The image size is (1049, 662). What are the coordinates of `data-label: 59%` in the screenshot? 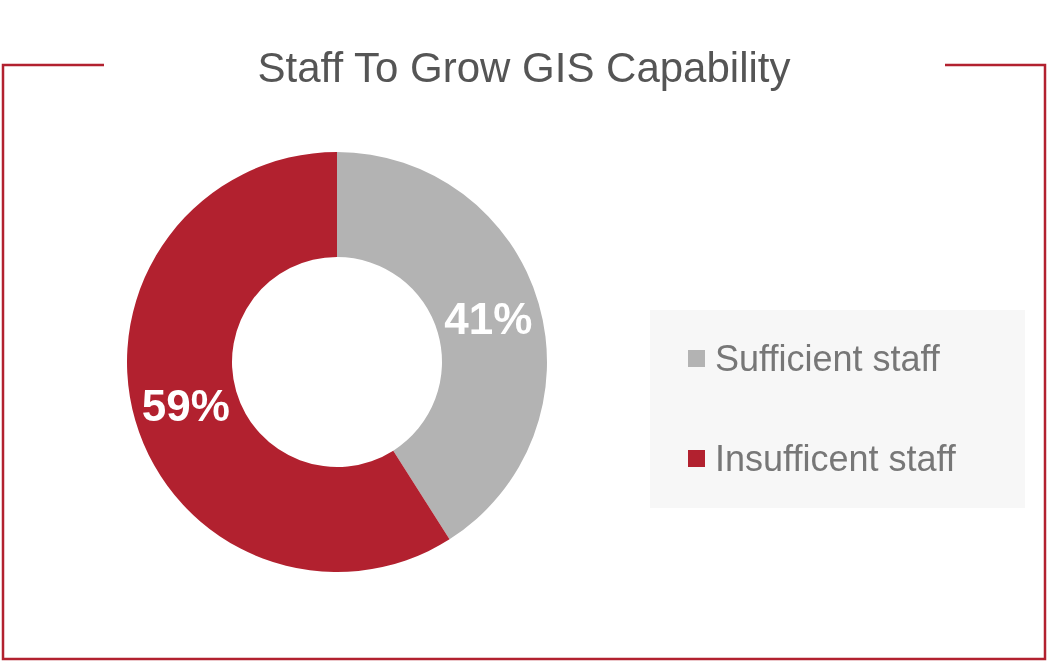 It's located at (185, 406).